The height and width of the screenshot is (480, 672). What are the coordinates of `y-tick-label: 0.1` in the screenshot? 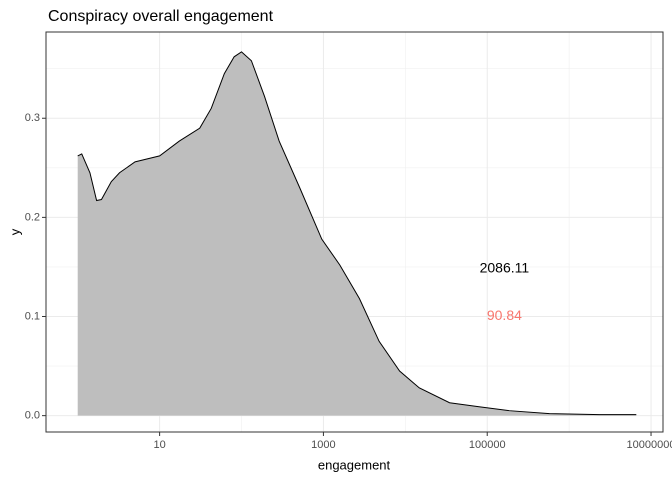 It's located at (32, 316).